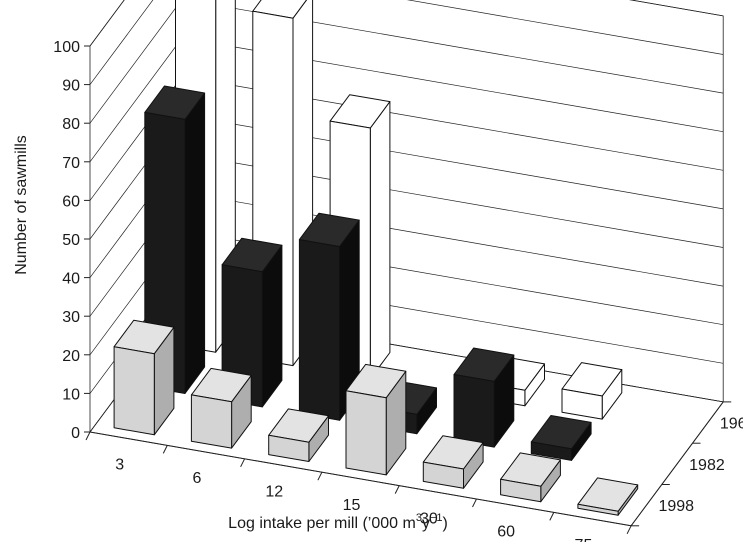 The image size is (743, 542). I want to click on y-tick-label: 30, so click(71, 317).